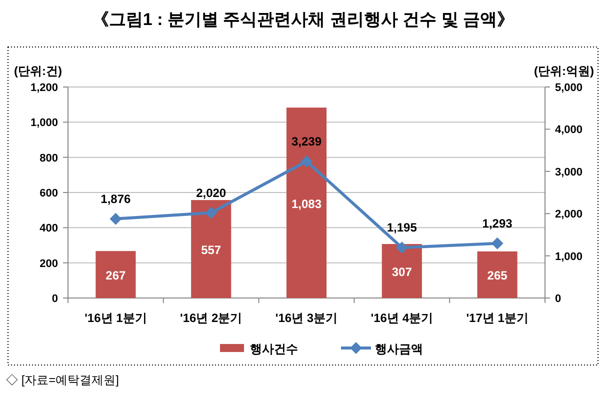 This screenshot has height=393, width=606. Describe the element at coordinates (569, 172) in the screenshot. I see `y2-tick-label: 3,000` at that location.